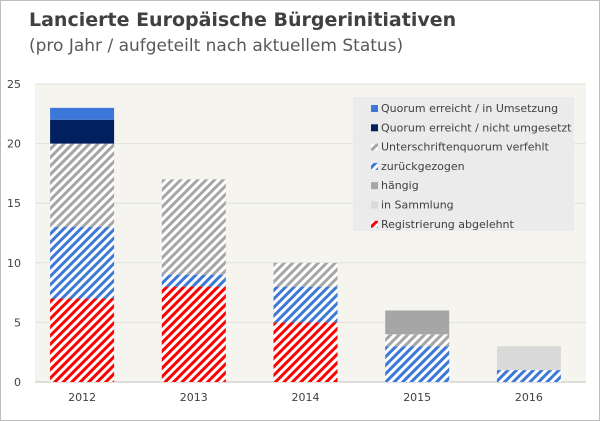 Image resolution: width=600 pixels, height=421 pixels. Describe the element at coordinates (476, 127) in the screenshot. I see `legend-label: Quorum erreicht / nicht umgesetzt` at that location.